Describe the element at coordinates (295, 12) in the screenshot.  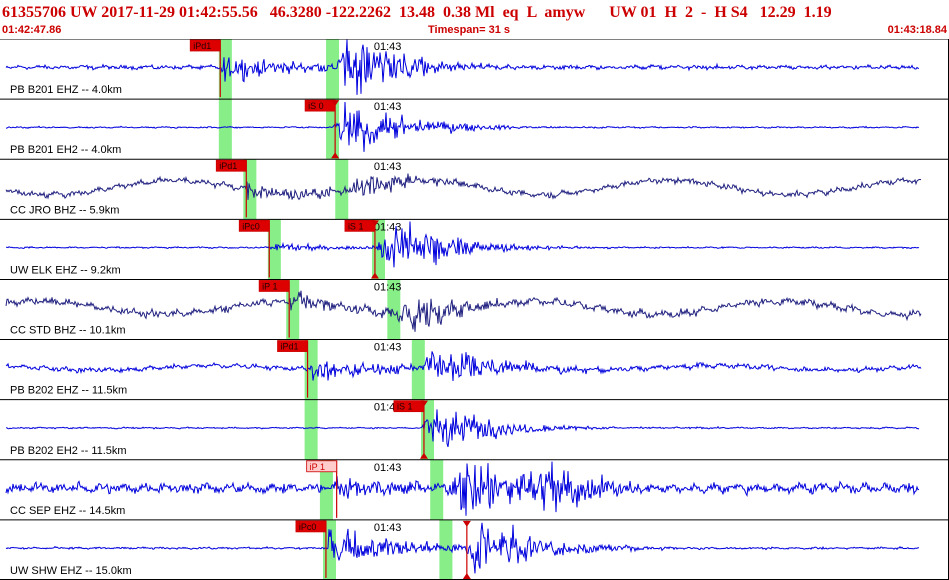
I see `latitude: 46.3280` at that location.